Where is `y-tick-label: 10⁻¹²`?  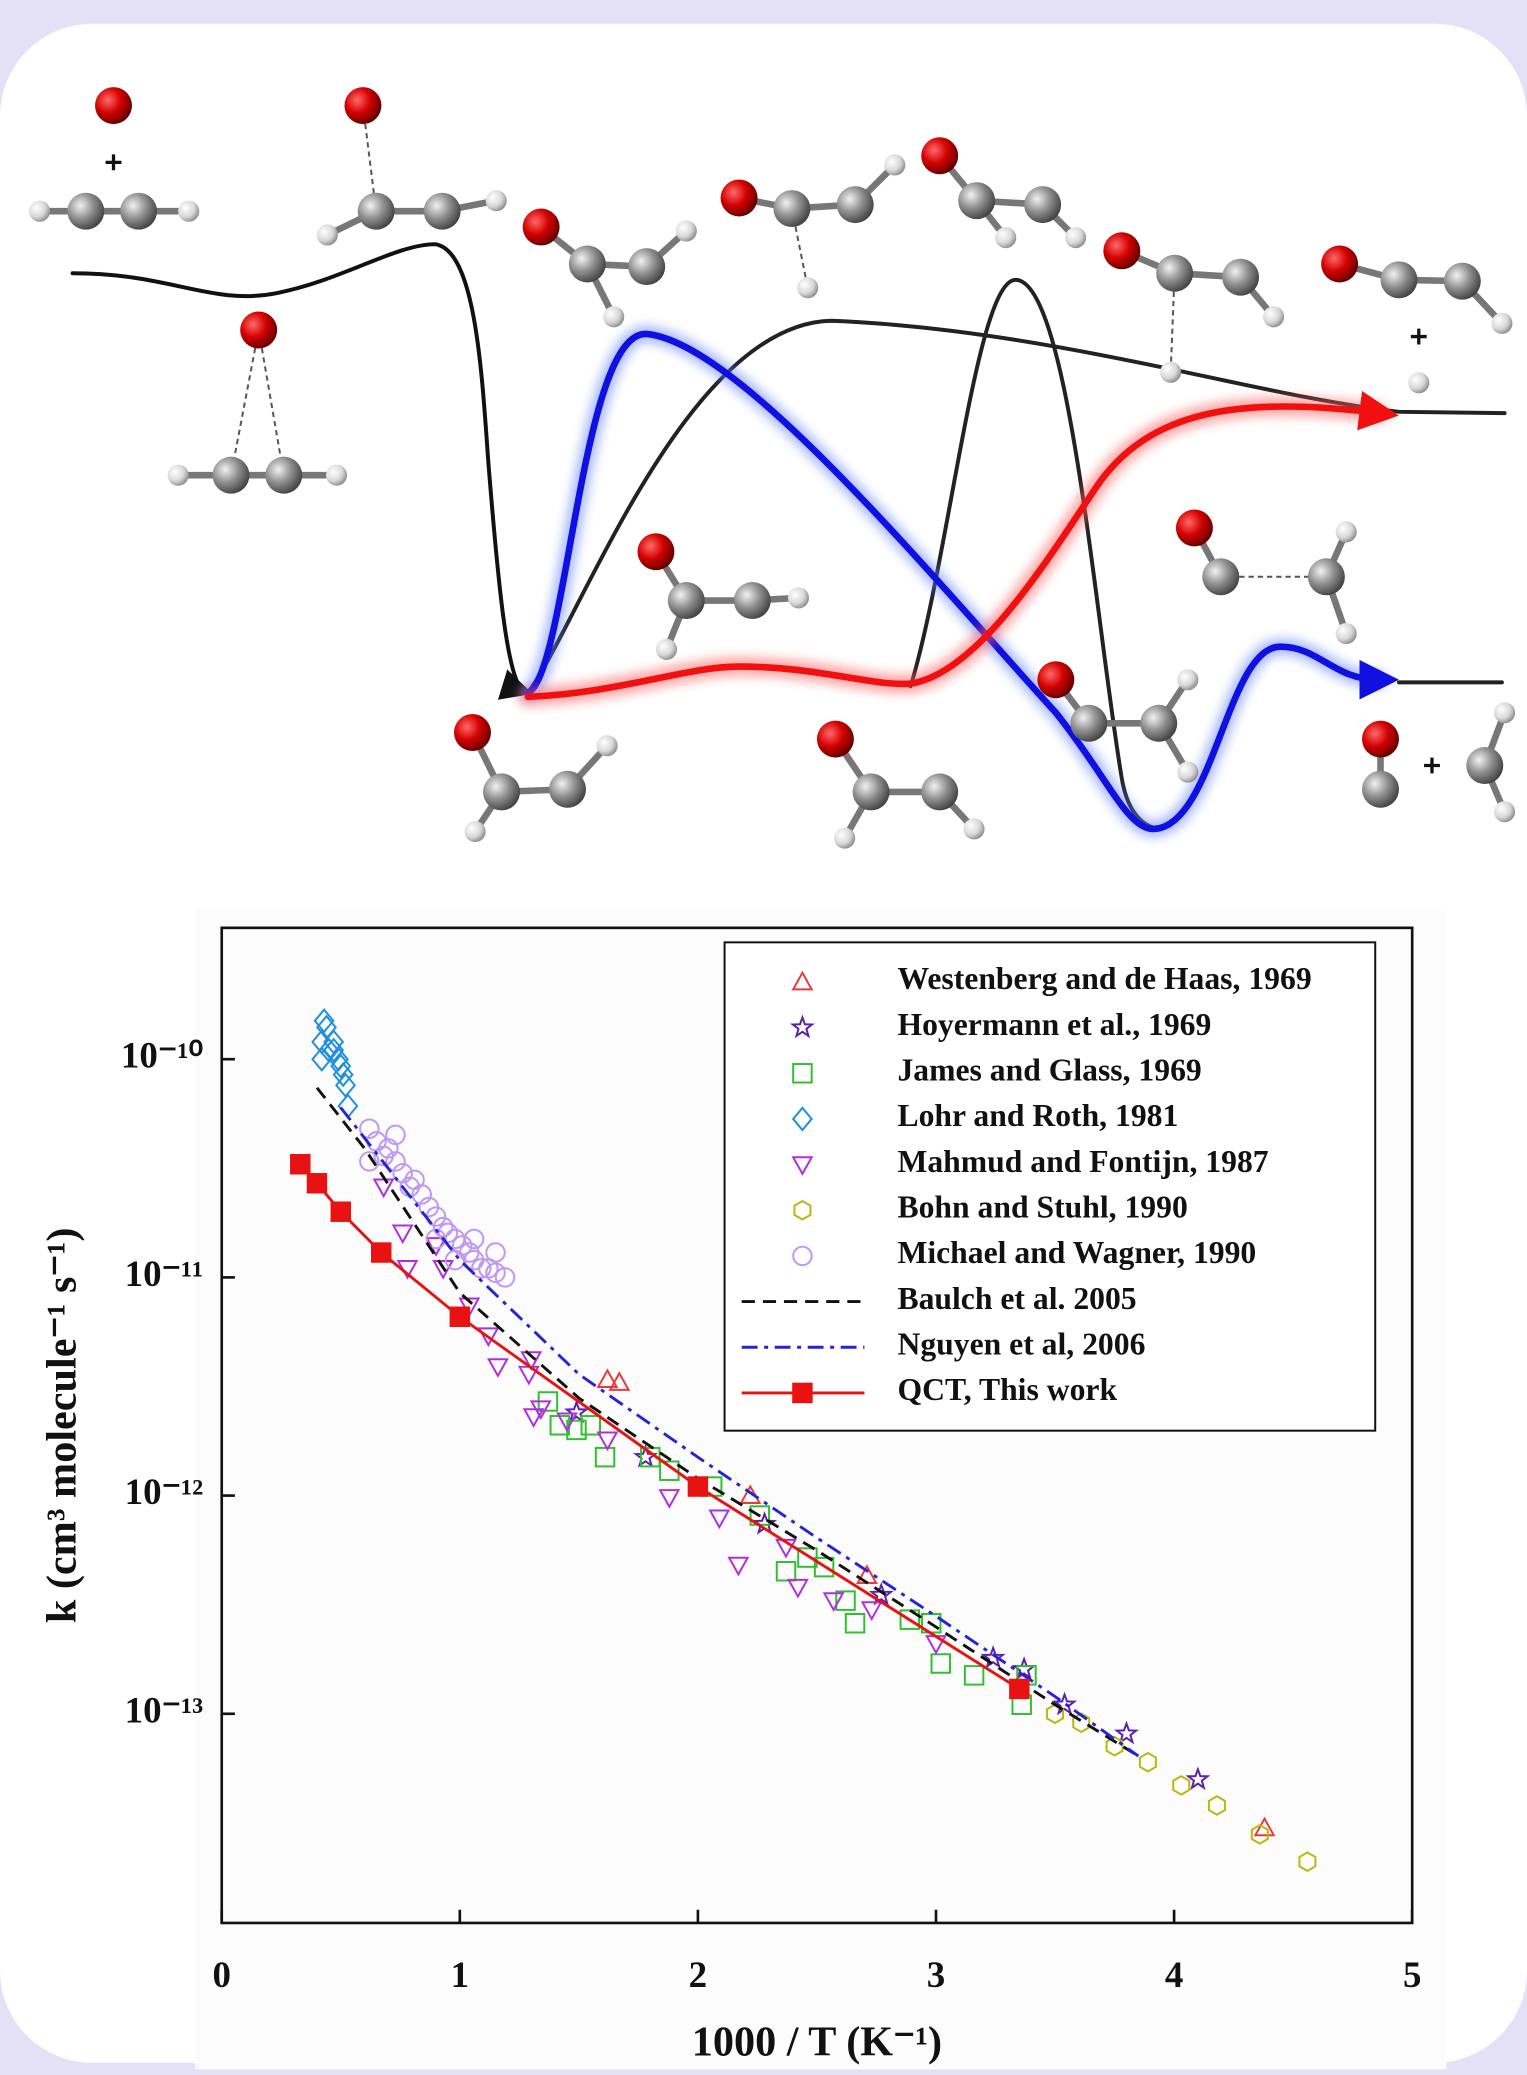 y-tick-label: 10⁻¹² is located at coordinates (164, 1491).